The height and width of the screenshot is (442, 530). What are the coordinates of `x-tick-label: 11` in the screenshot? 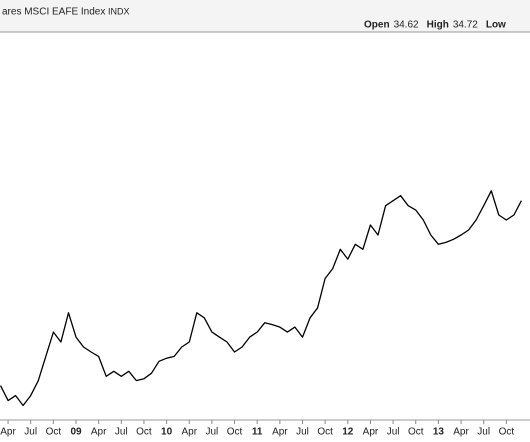 It's located at (257, 432).